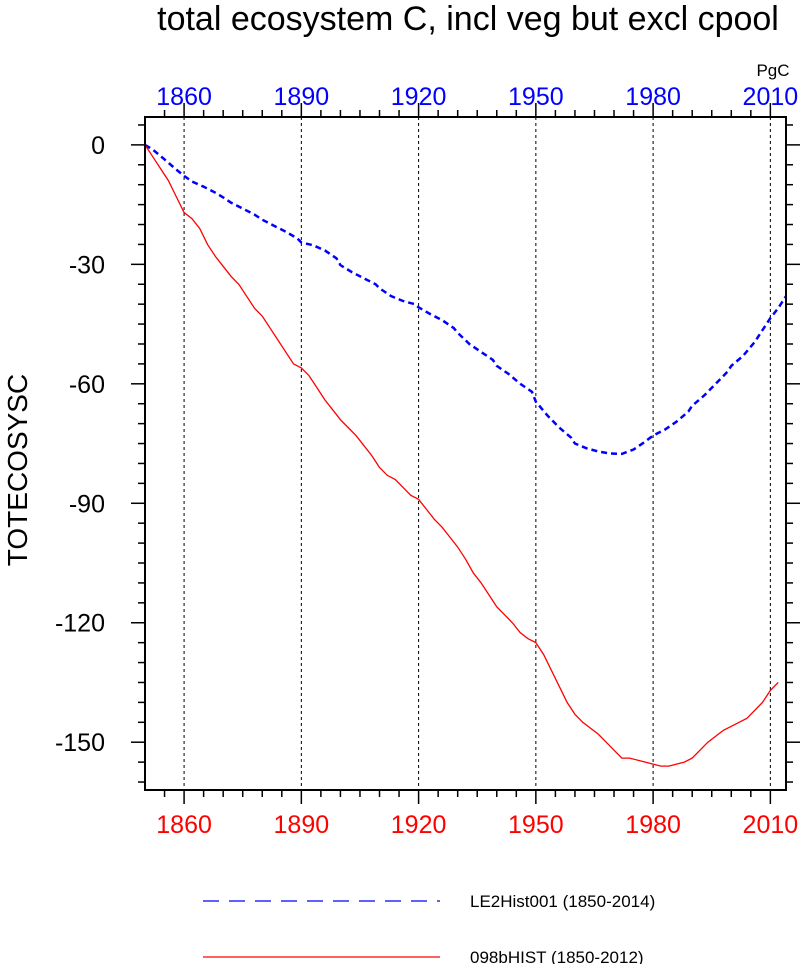 This screenshot has height=964, width=808. Describe the element at coordinates (771, 97) in the screenshot. I see `x-tick-label-top-2010: 2010` at that location.